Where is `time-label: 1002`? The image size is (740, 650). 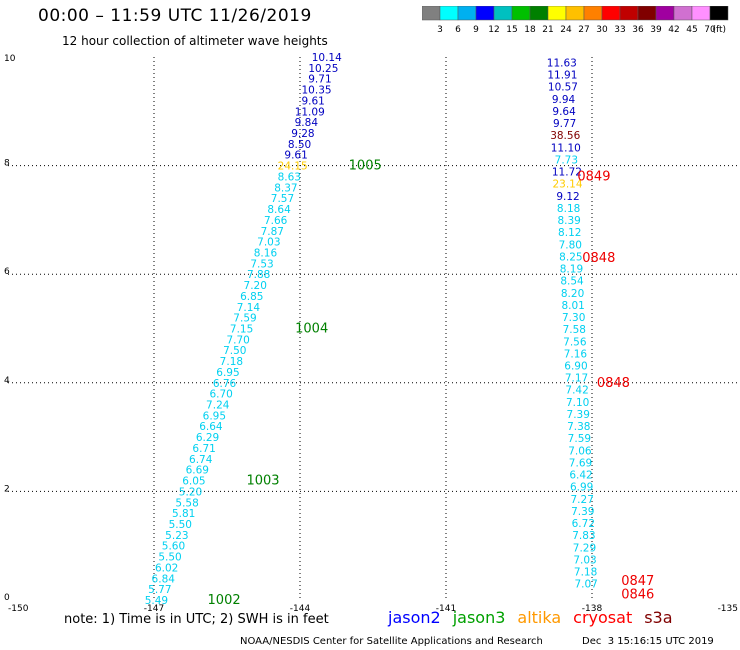
time-label: 1002 is located at coordinates (224, 600).